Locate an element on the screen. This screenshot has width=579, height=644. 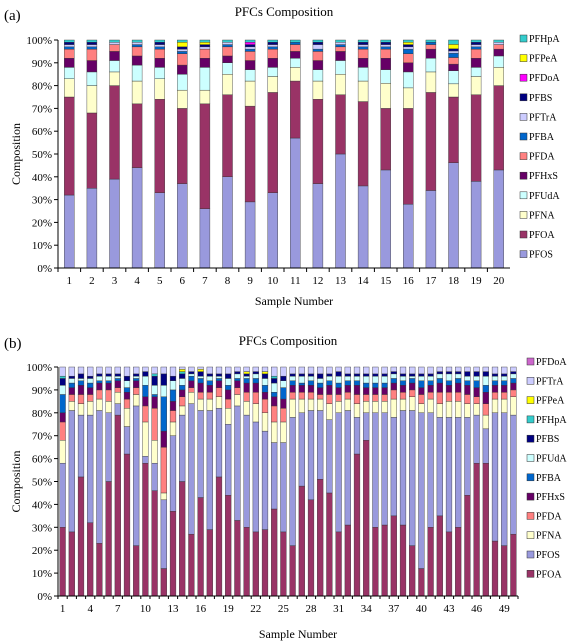
x-tick-label: 22 is located at coordinates (255, 609).